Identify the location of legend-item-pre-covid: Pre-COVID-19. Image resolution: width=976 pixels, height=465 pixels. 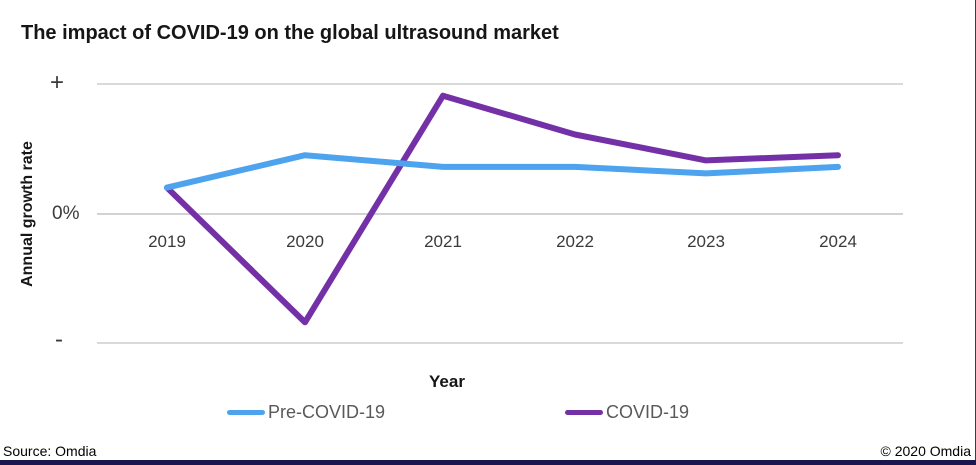
(306, 412).